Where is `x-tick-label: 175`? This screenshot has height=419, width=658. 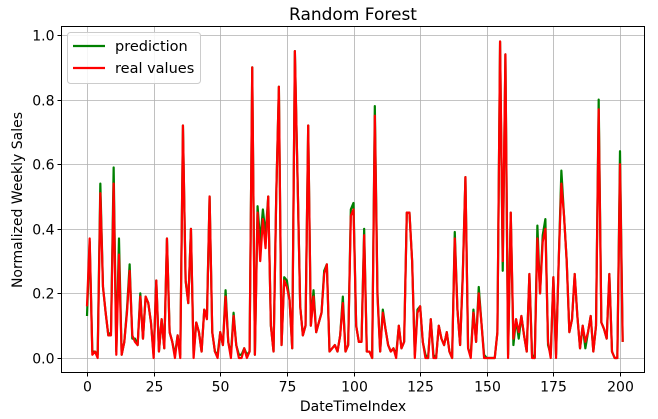 x-tick-label: 175 is located at coordinates (553, 388).